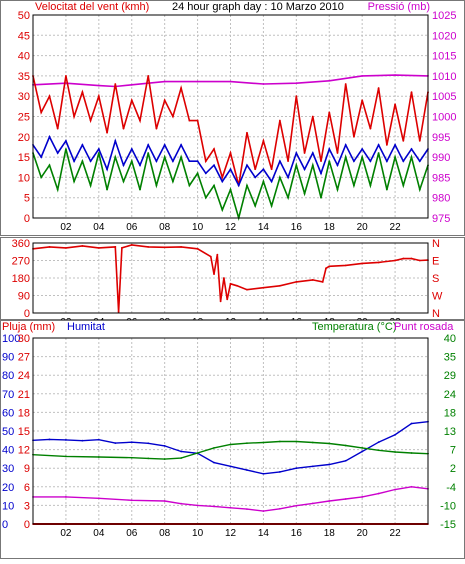 The height and width of the screenshot is (564, 465). I want to click on temperature-tick-label: 13, so click(450, 432).